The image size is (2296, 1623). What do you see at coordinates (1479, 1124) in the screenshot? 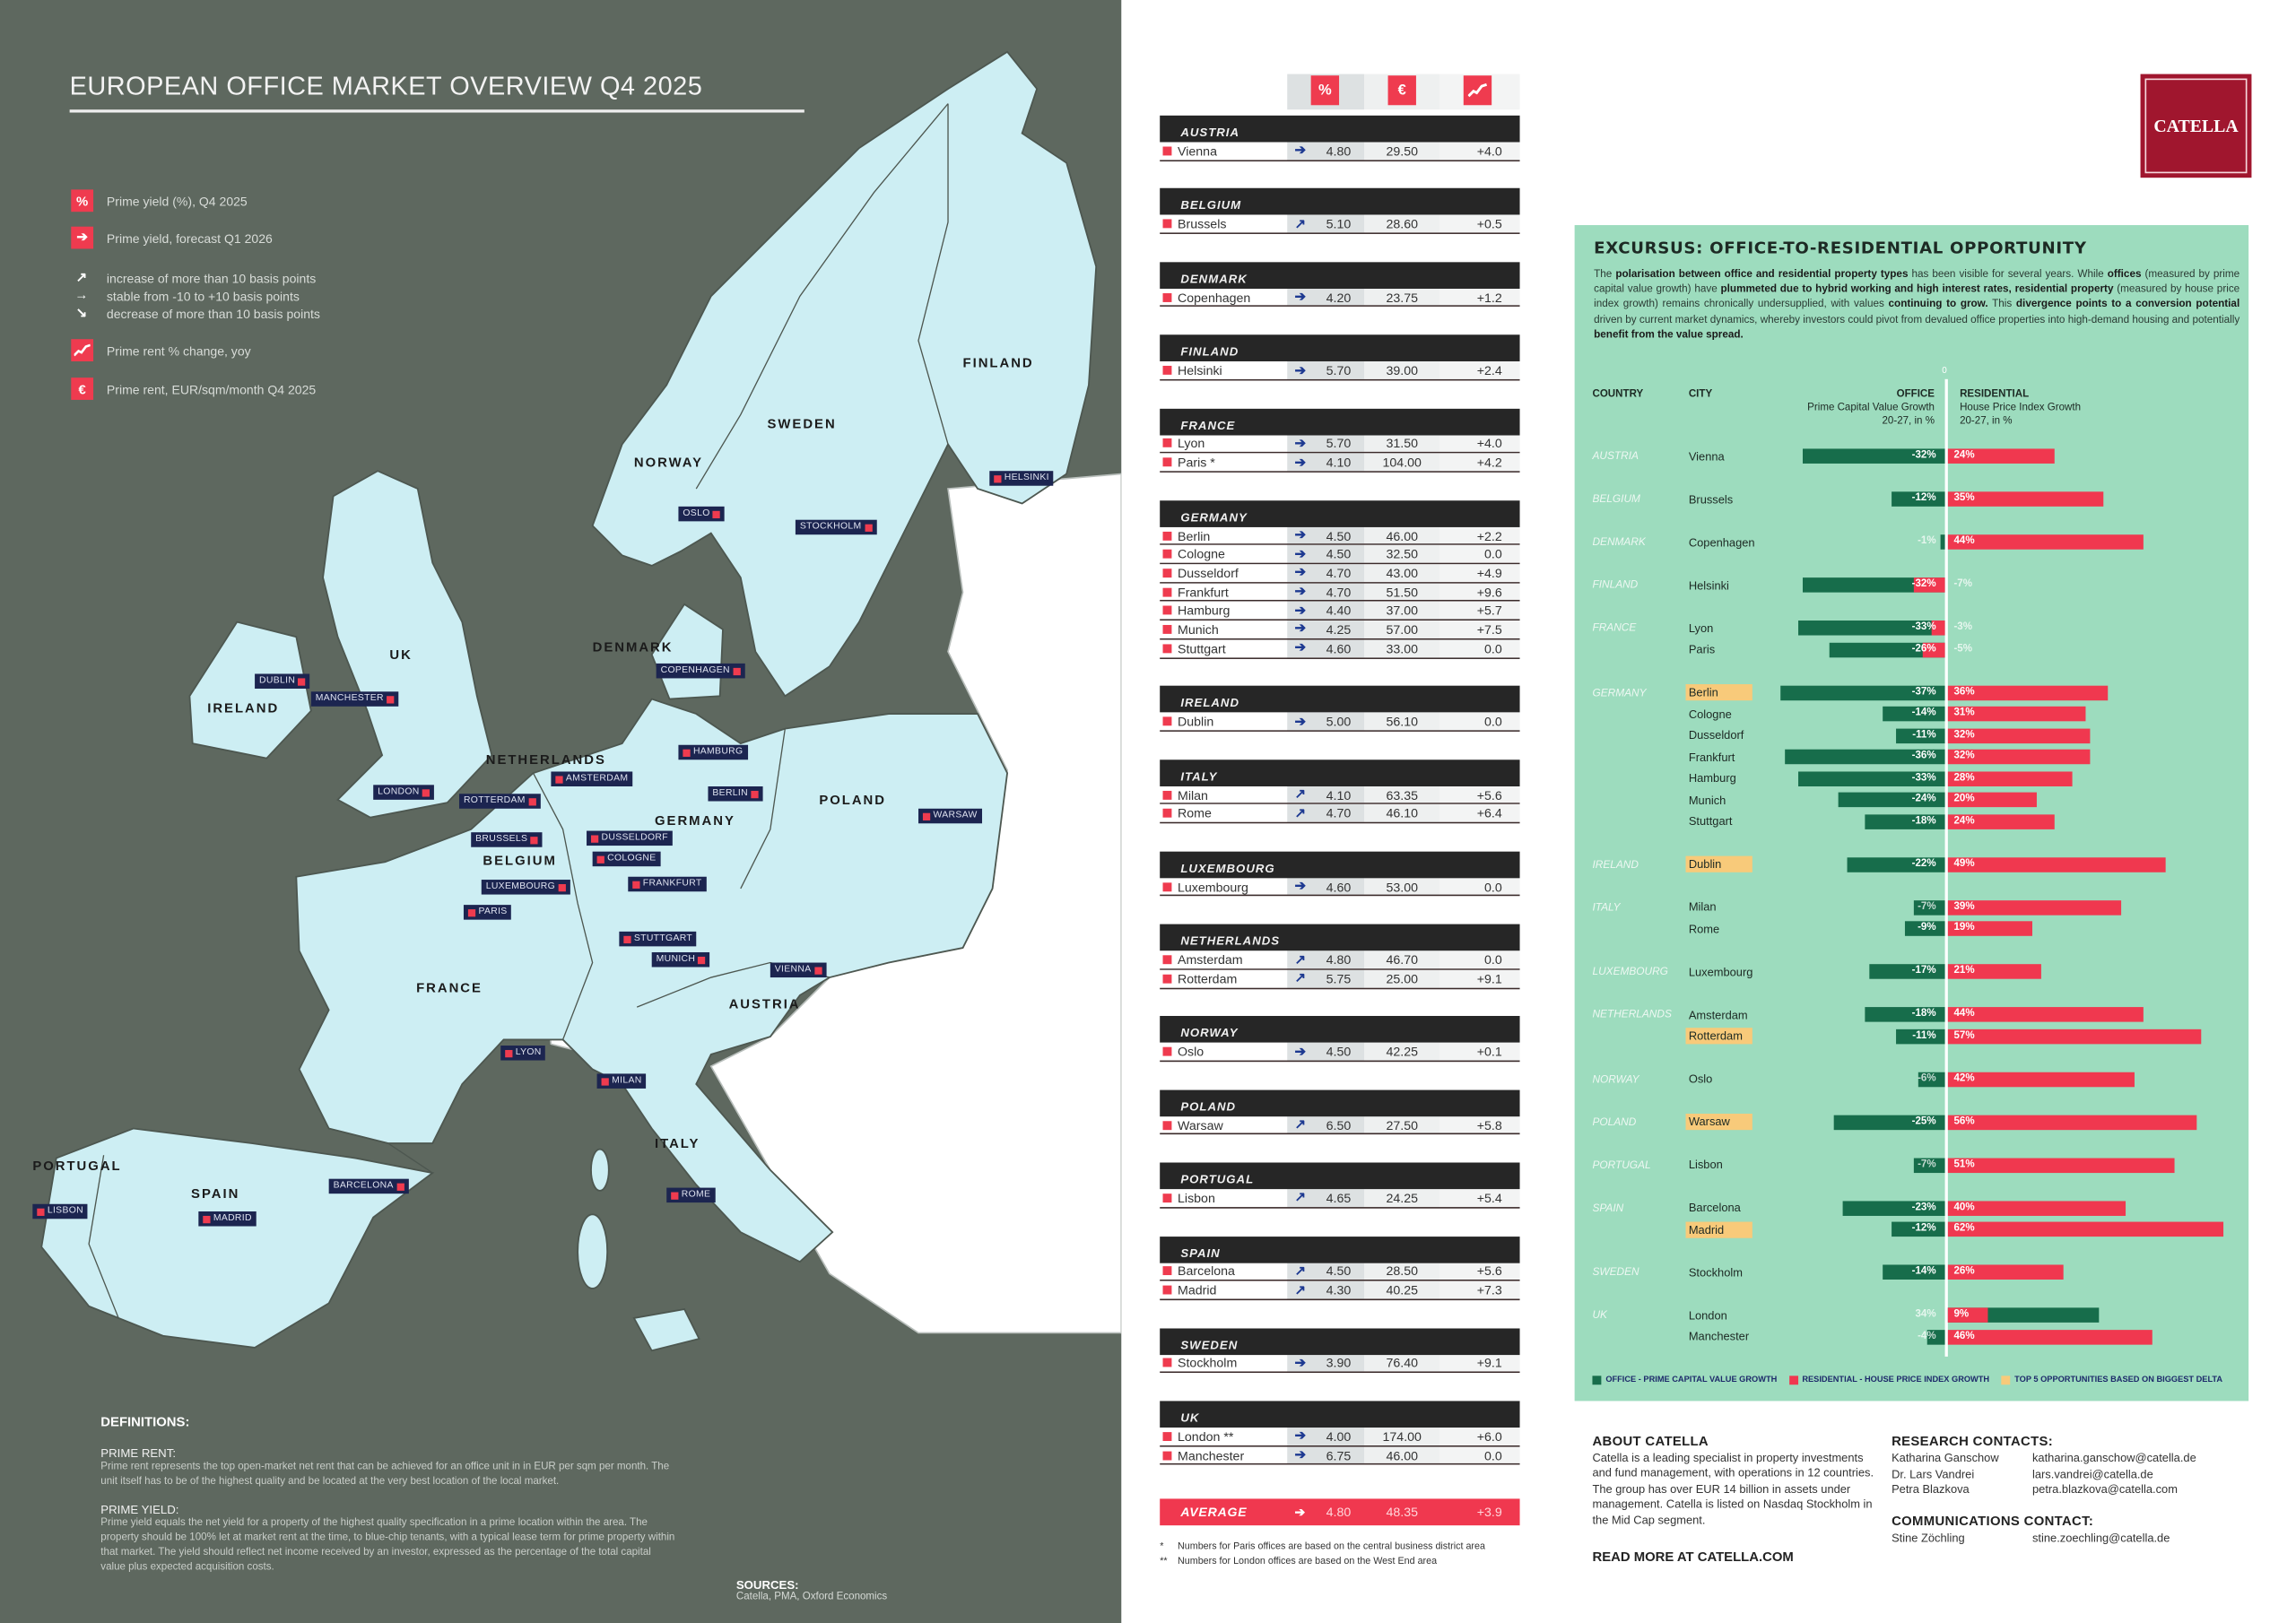
I see `rent-change: +5.8` at bounding box center [1479, 1124].